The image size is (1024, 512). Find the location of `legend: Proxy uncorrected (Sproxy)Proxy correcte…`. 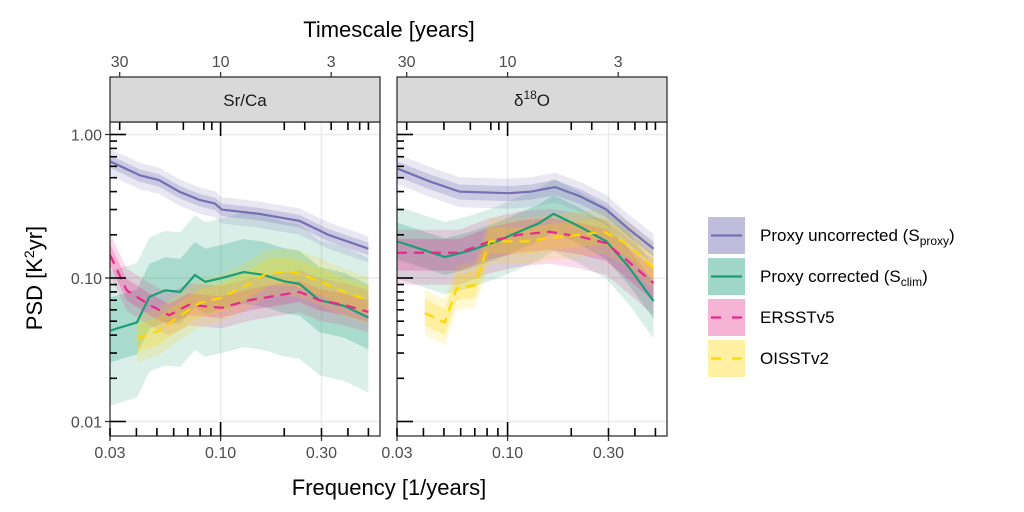

legend: Proxy uncorrected (Sproxy)Proxy correcte… is located at coordinates (831, 297).